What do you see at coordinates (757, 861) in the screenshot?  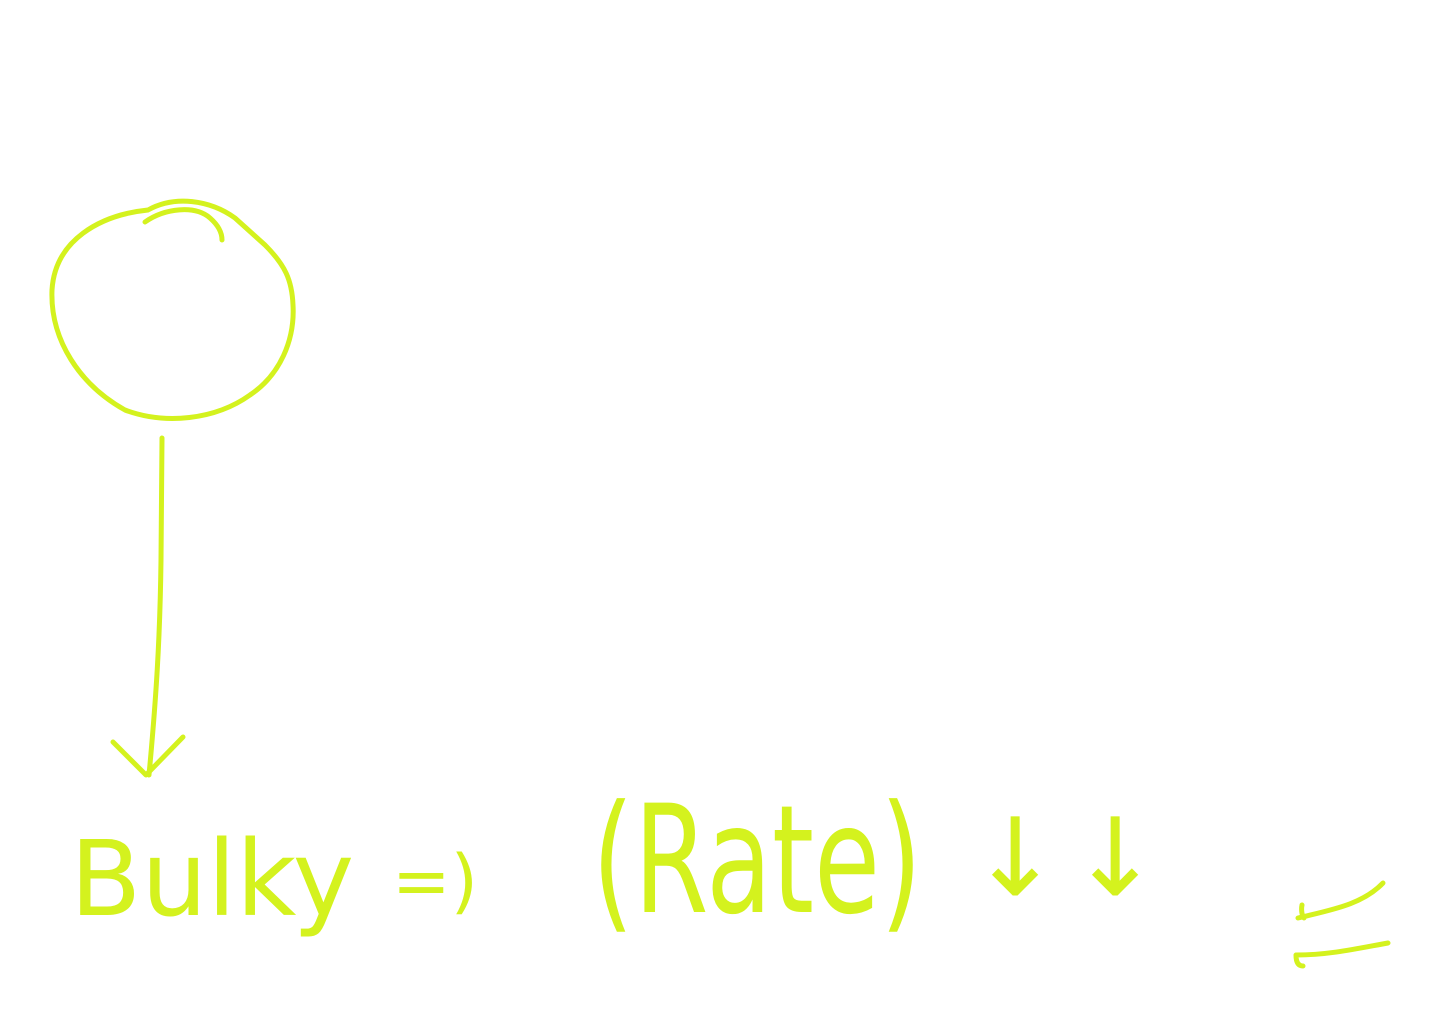 I see `word-rate: (Rate)` at bounding box center [757, 861].